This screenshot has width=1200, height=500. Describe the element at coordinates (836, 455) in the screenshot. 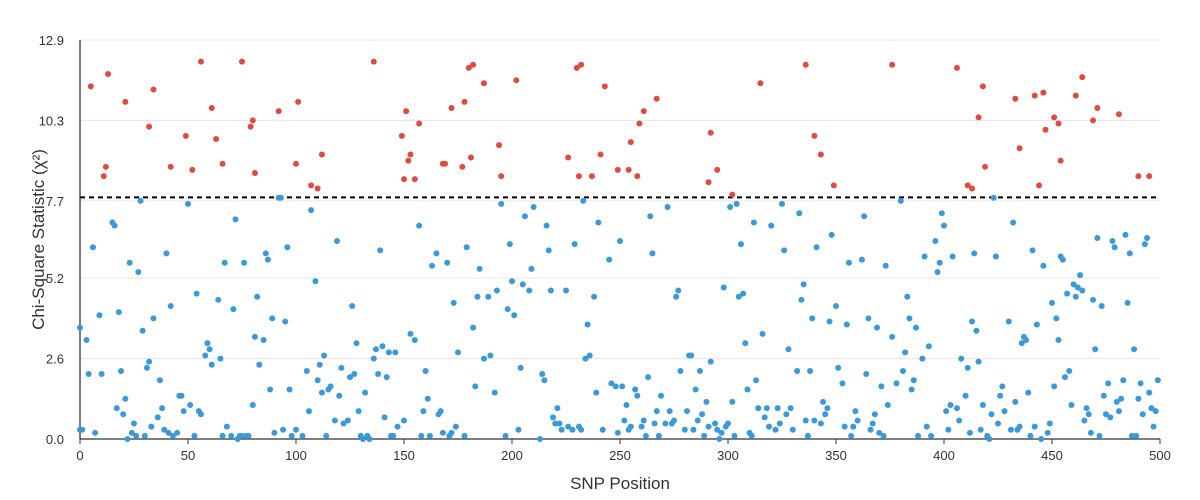

I see `x-tick-label: 350` at that location.